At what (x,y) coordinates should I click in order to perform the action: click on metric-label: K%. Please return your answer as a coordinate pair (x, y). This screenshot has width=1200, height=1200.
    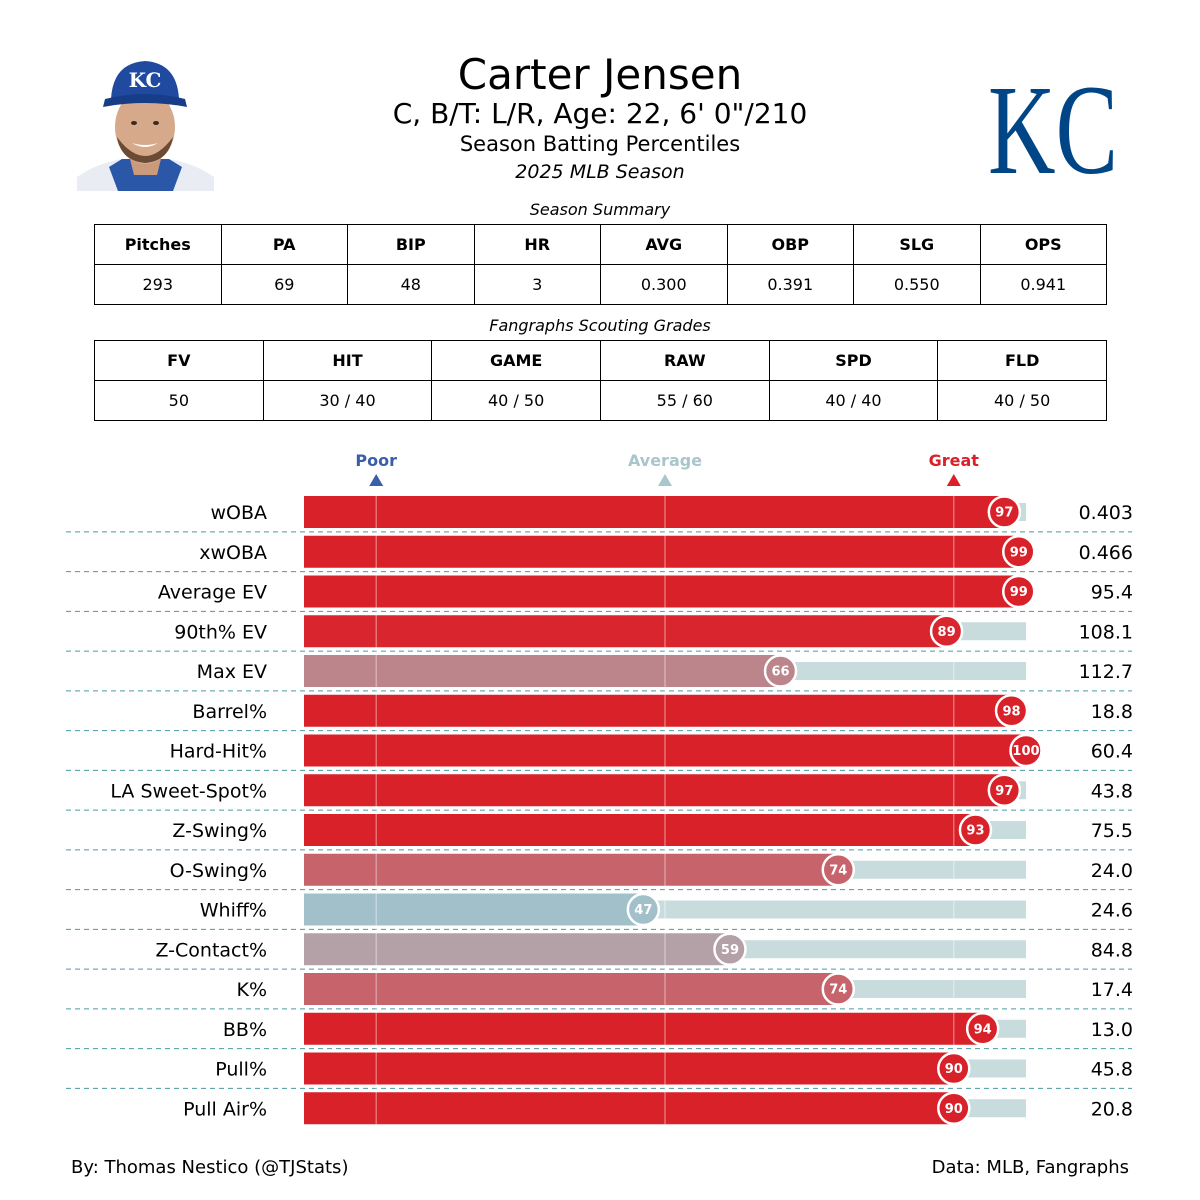
    Looking at the image, I should click on (251, 990).